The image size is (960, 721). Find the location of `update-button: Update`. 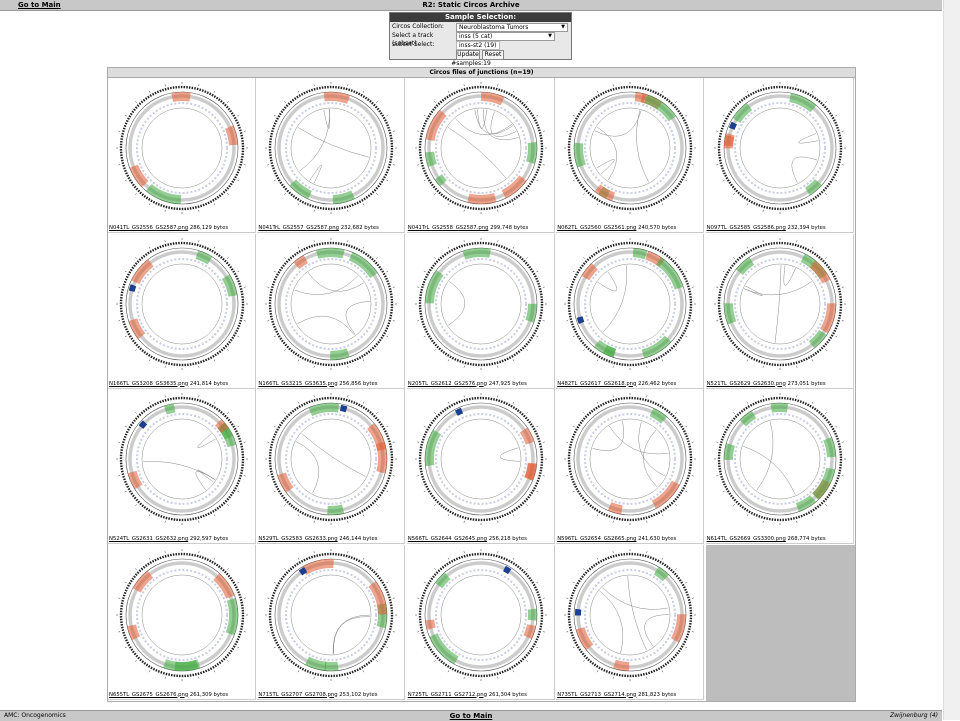

update-button: Update is located at coordinates (468, 55).